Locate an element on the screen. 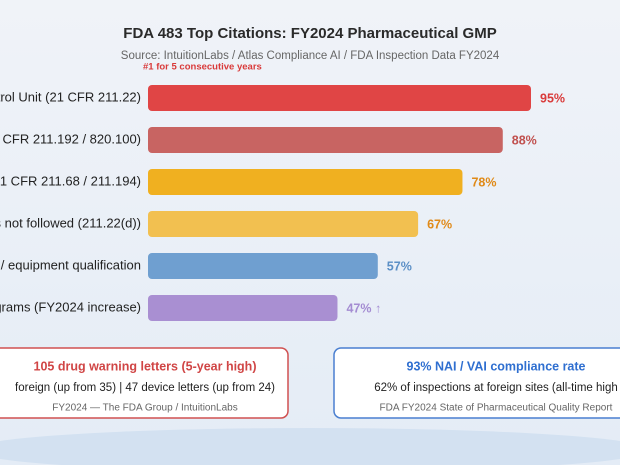 This screenshot has width=620, height=465. value-label: 88% is located at coordinates (524, 140).